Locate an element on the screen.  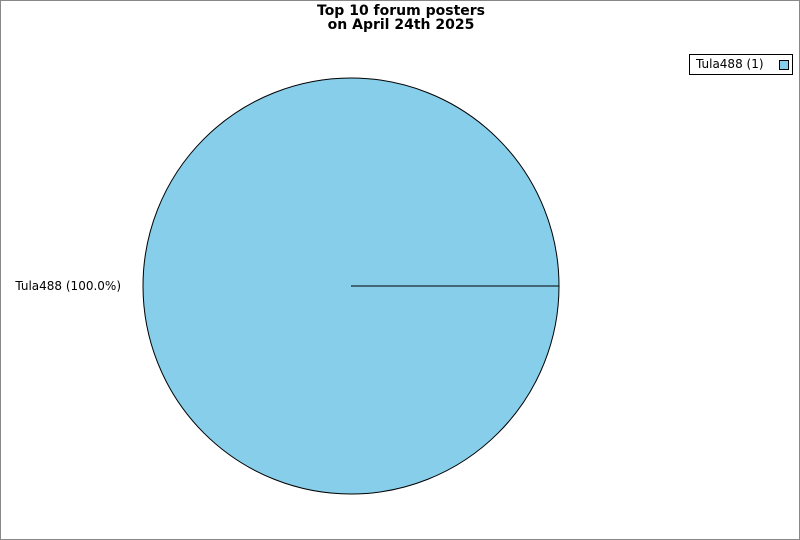
legend-label: Tula488 (1) is located at coordinates (730, 64).